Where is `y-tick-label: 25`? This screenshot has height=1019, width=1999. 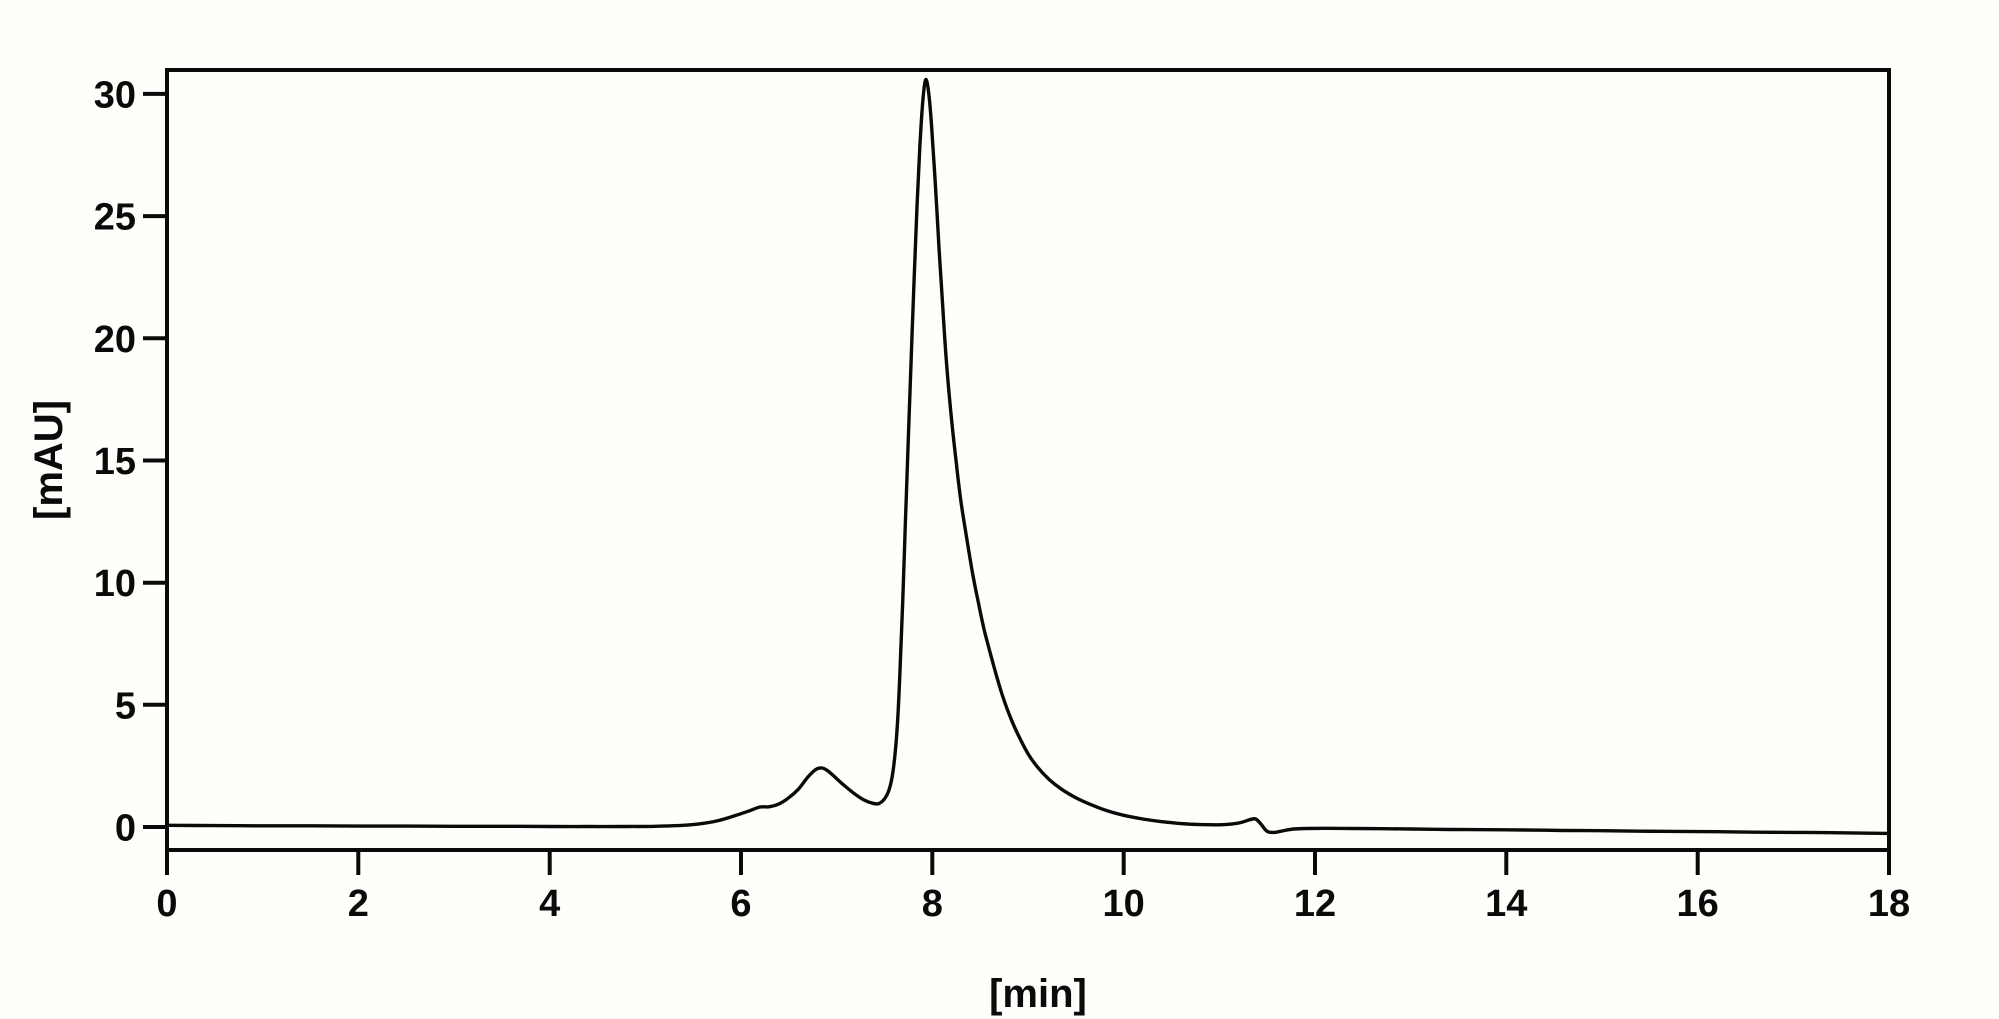 y-tick-label: 25 is located at coordinates (115, 218).